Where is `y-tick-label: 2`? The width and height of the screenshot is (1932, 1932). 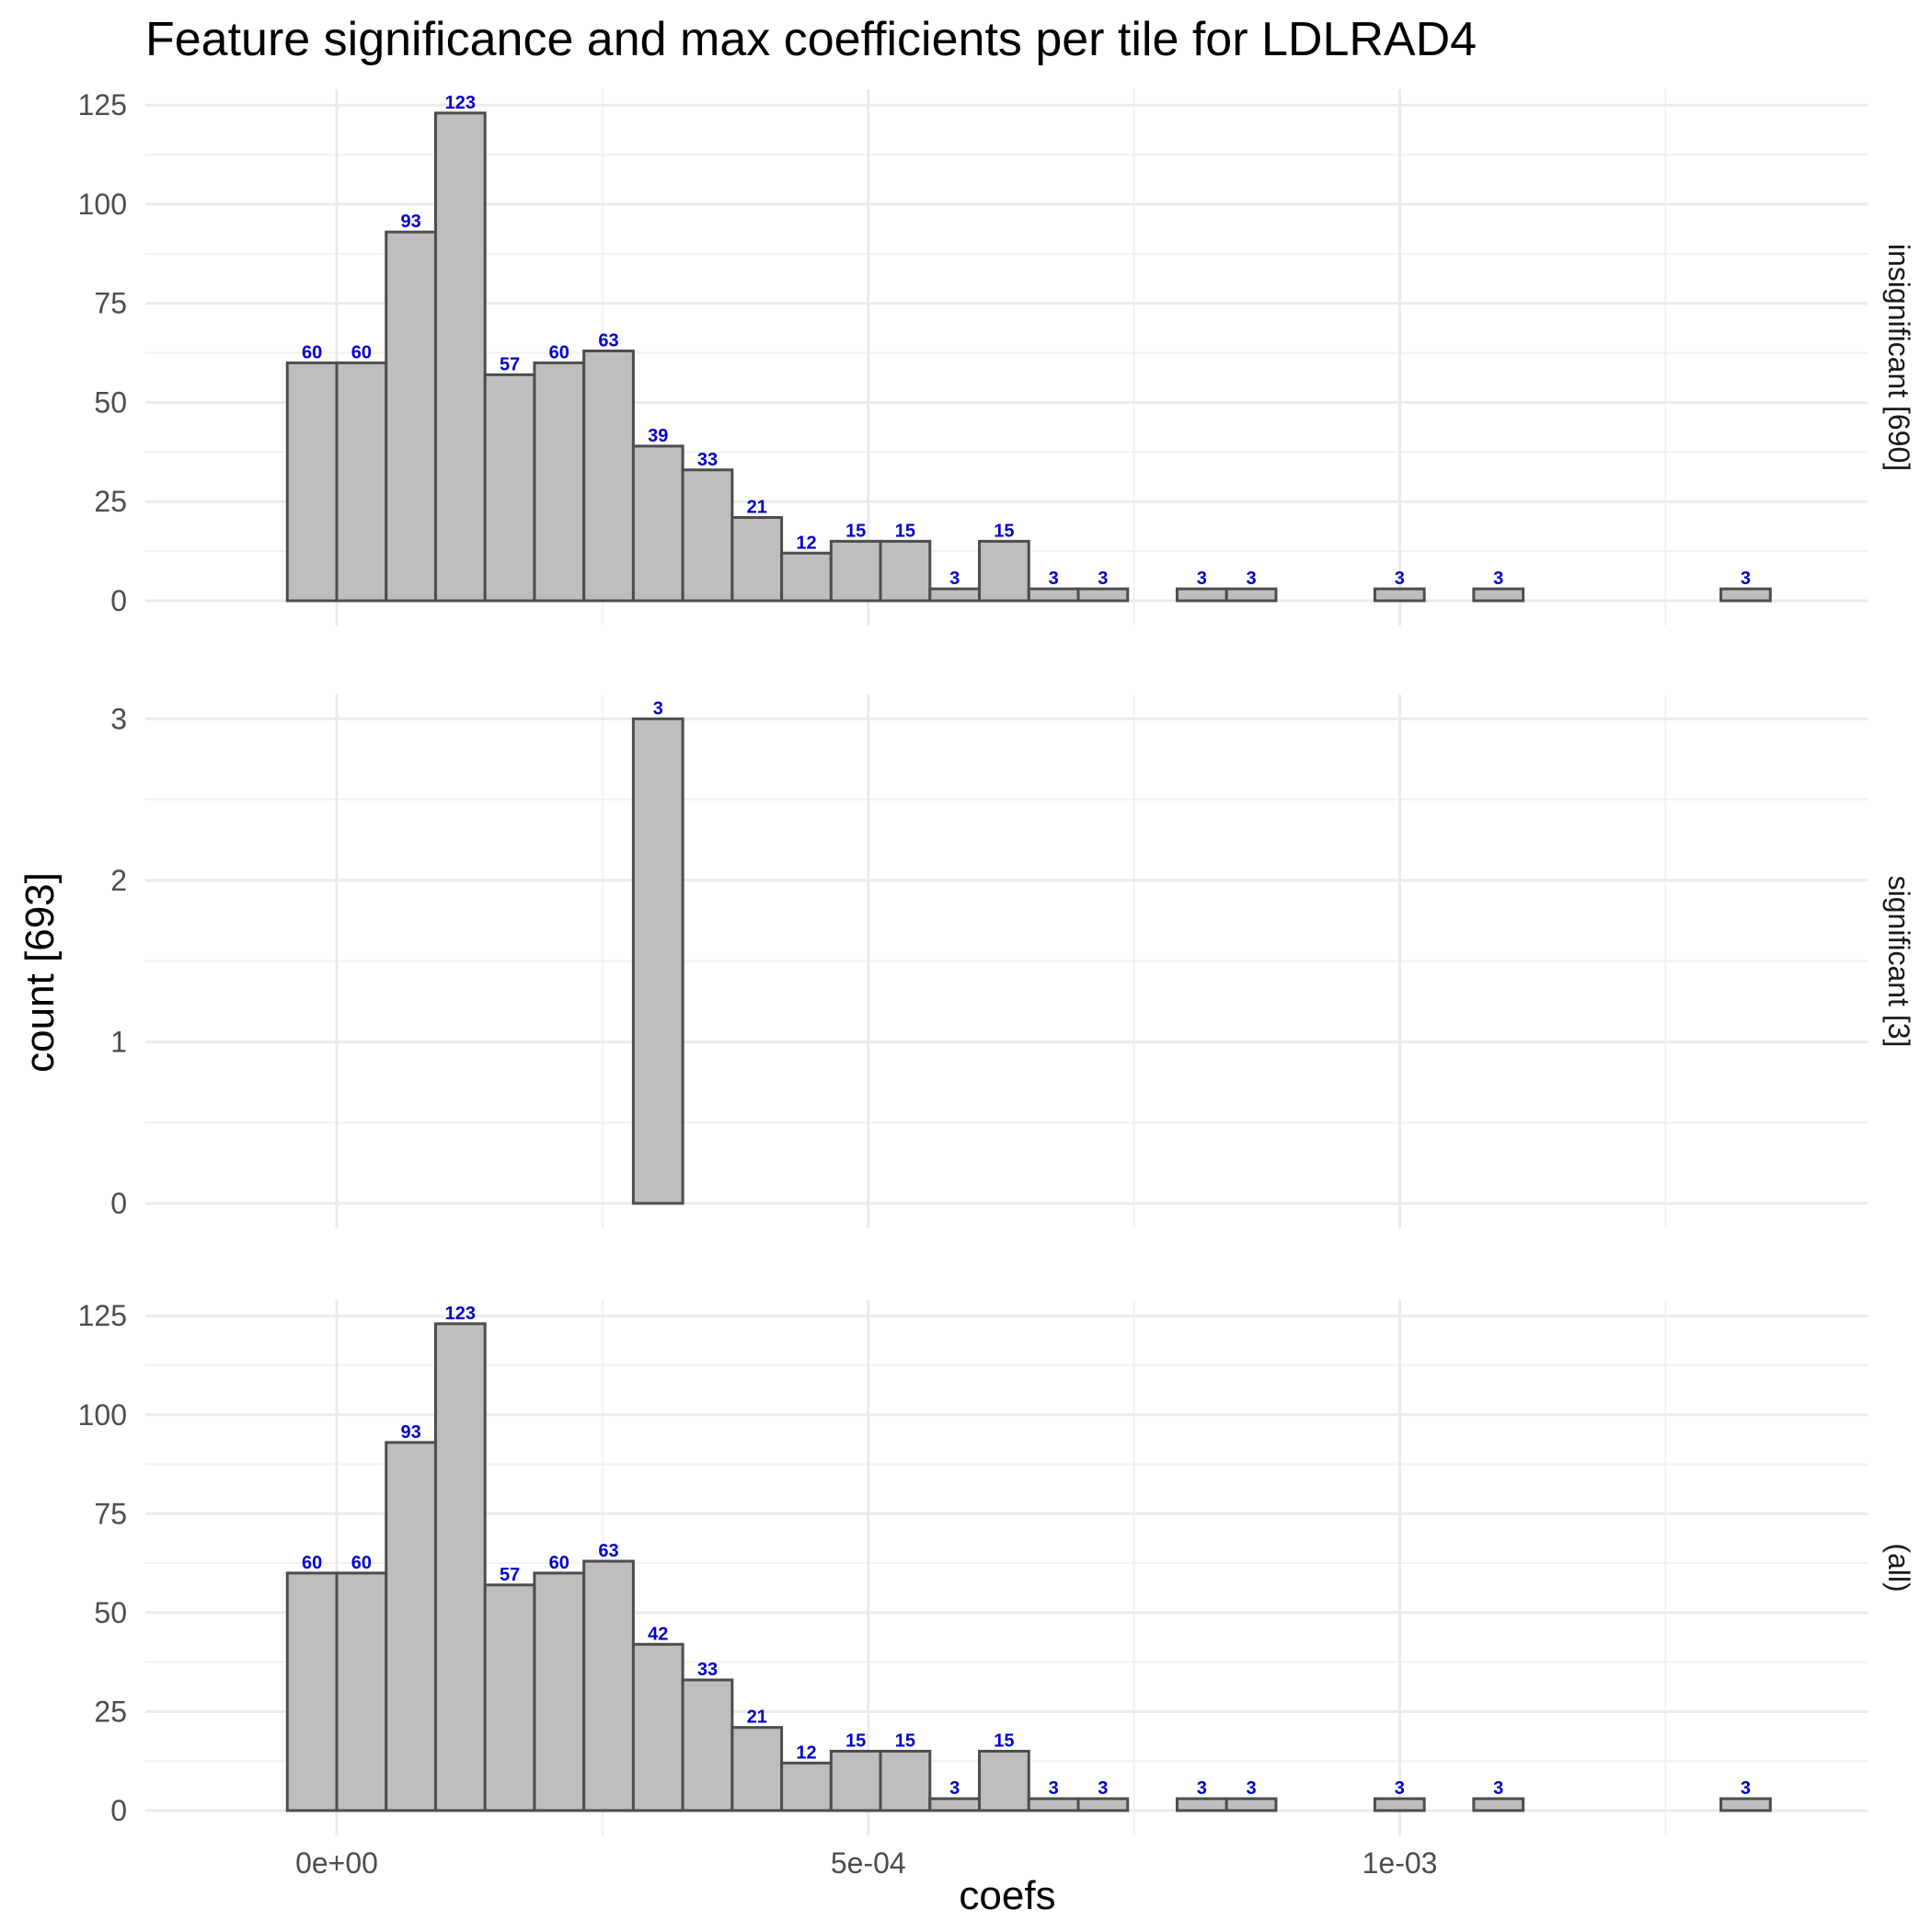
y-tick-label: 2 is located at coordinates (118, 880).